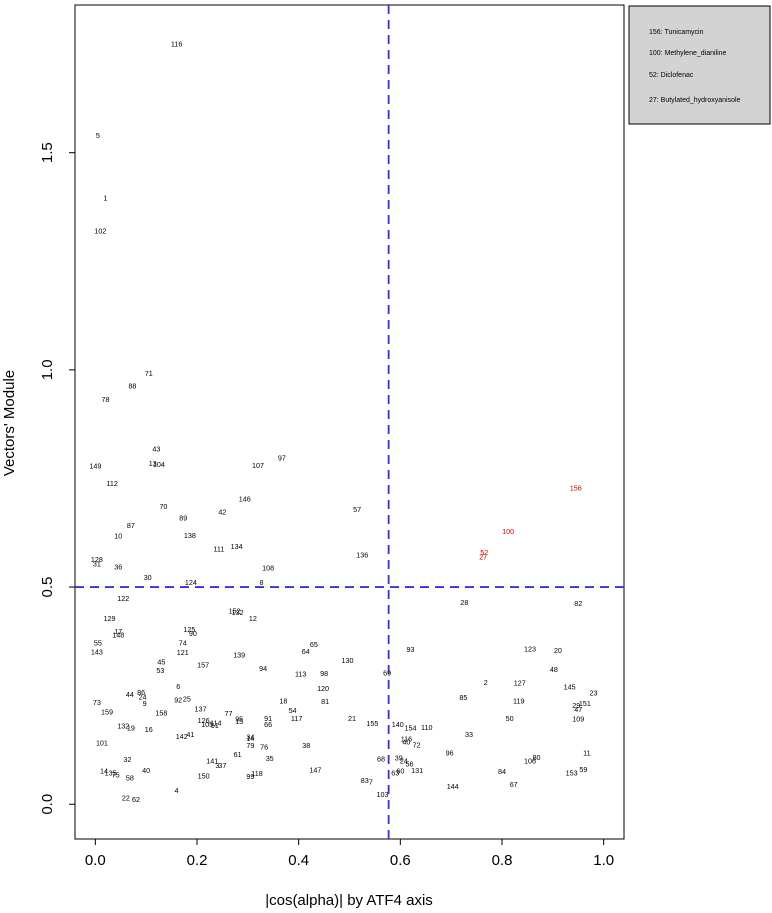 The width and height of the screenshot is (772, 913). What do you see at coordinates (399, 757) in the screenshot?
I see `point-label: 39` at bounding box center [399, 757].